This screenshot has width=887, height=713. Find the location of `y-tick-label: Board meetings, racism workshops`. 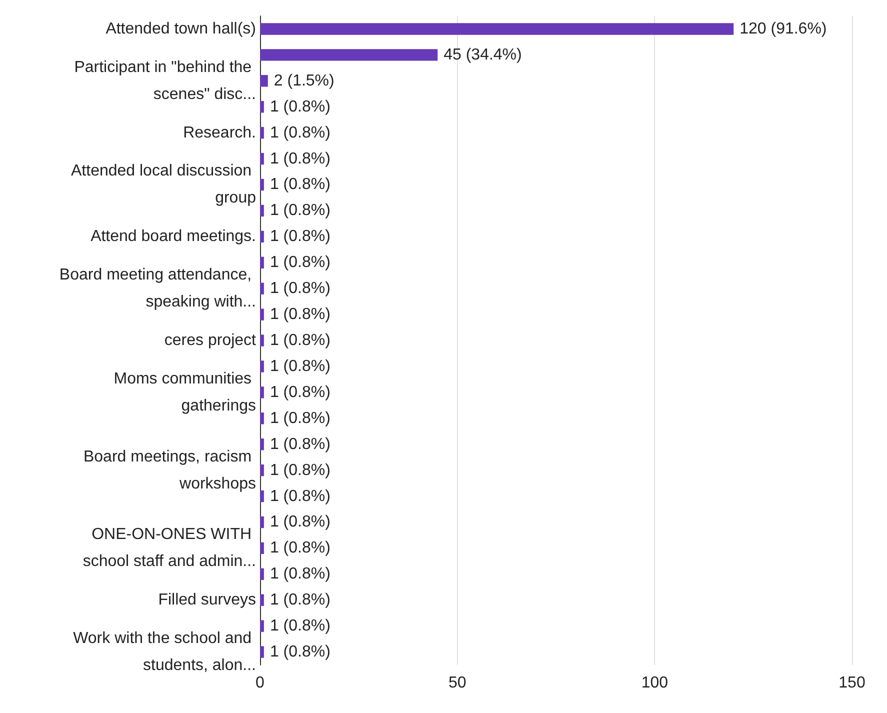

y-tick-label: Board meetings, racism workshops is located at coordinates (169, 470).